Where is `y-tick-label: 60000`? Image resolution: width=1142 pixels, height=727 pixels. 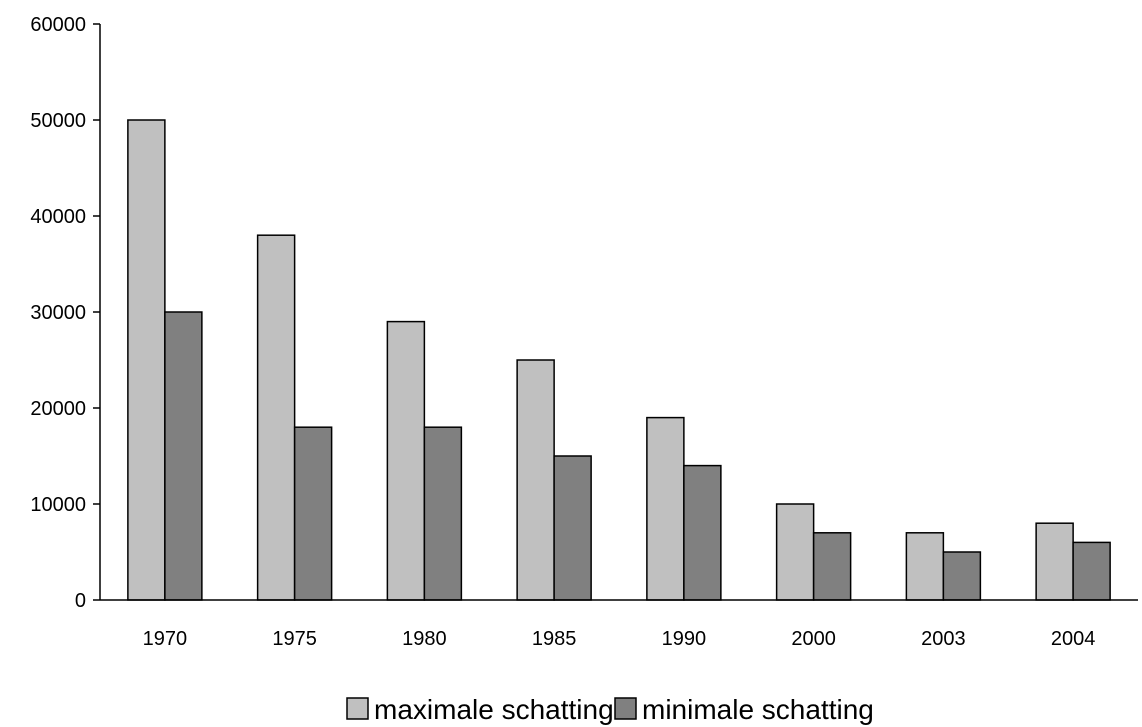
y-tick-label: 60000 is located at coordinates (58, 25).